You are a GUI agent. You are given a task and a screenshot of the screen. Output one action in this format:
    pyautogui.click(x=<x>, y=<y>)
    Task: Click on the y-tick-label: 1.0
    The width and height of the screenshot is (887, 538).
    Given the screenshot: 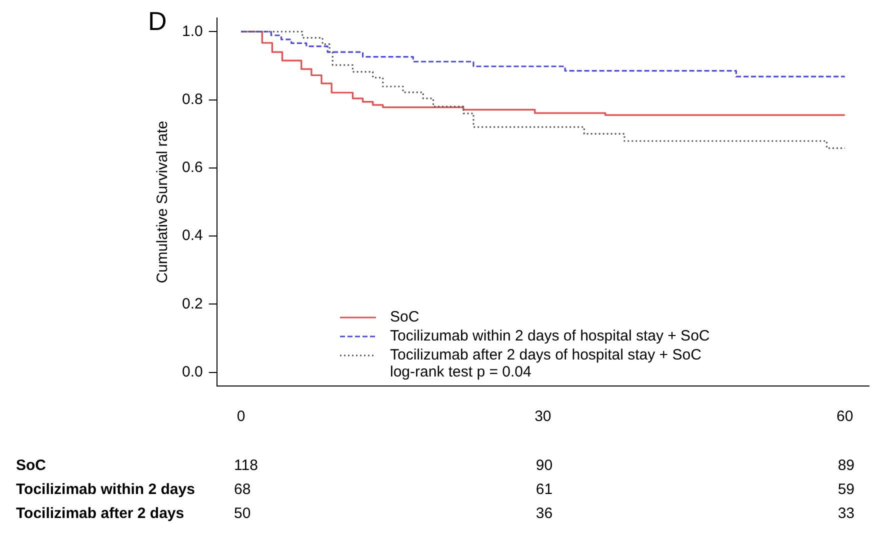 What is the action you would take?
    pyautogui.click(x=192, y=31)
    